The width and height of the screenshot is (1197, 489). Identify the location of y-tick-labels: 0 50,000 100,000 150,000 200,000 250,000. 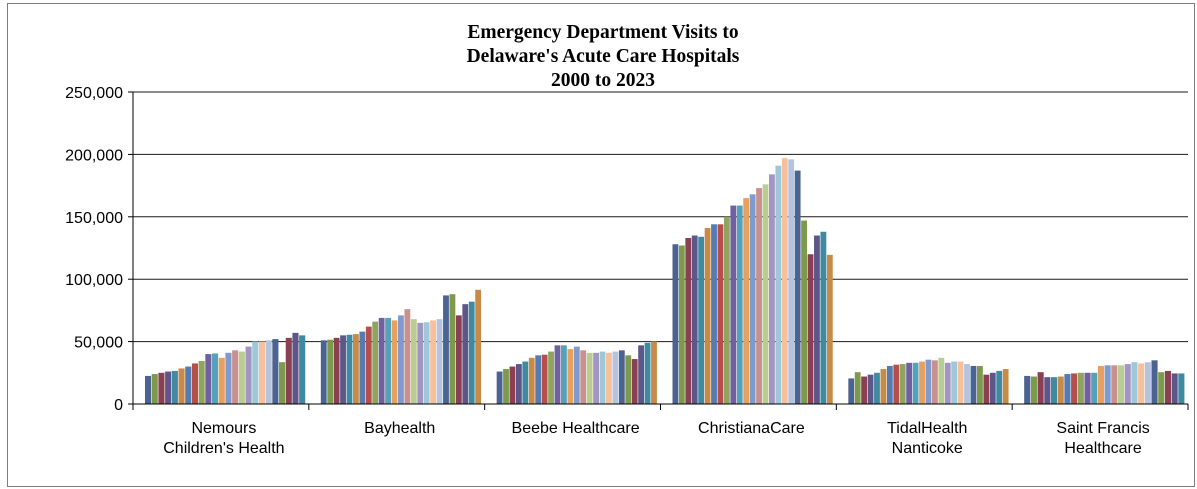
(94, 249).